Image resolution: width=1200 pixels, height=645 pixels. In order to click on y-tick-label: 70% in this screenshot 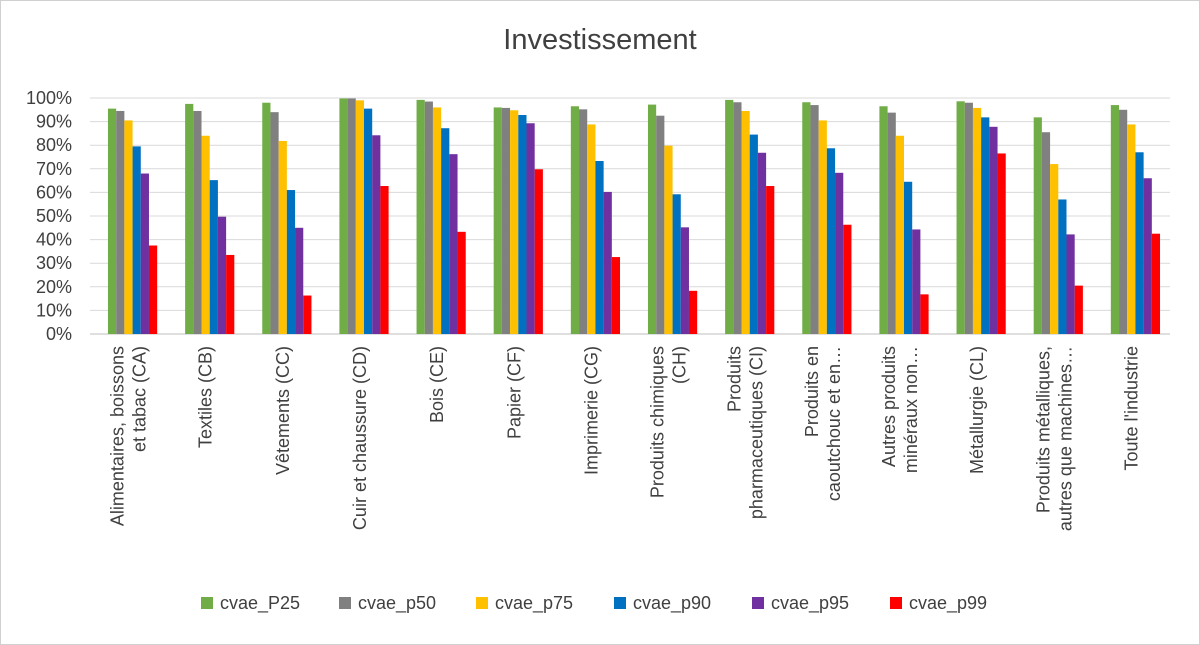, I will do `click(54, 169)`.